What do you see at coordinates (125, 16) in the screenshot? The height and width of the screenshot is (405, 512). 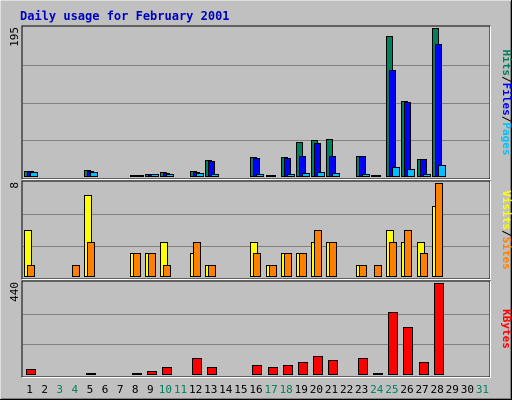 I see `chart-title: Daily usage for February 2001` at bounding box center [125, 16].